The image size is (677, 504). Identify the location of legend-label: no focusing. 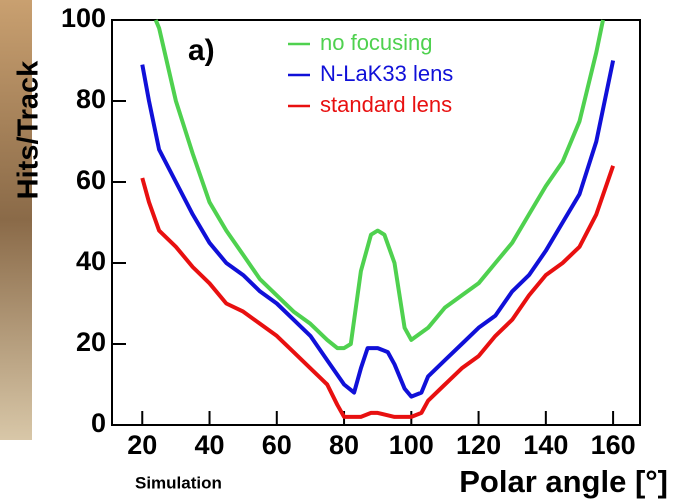
(376, 42).